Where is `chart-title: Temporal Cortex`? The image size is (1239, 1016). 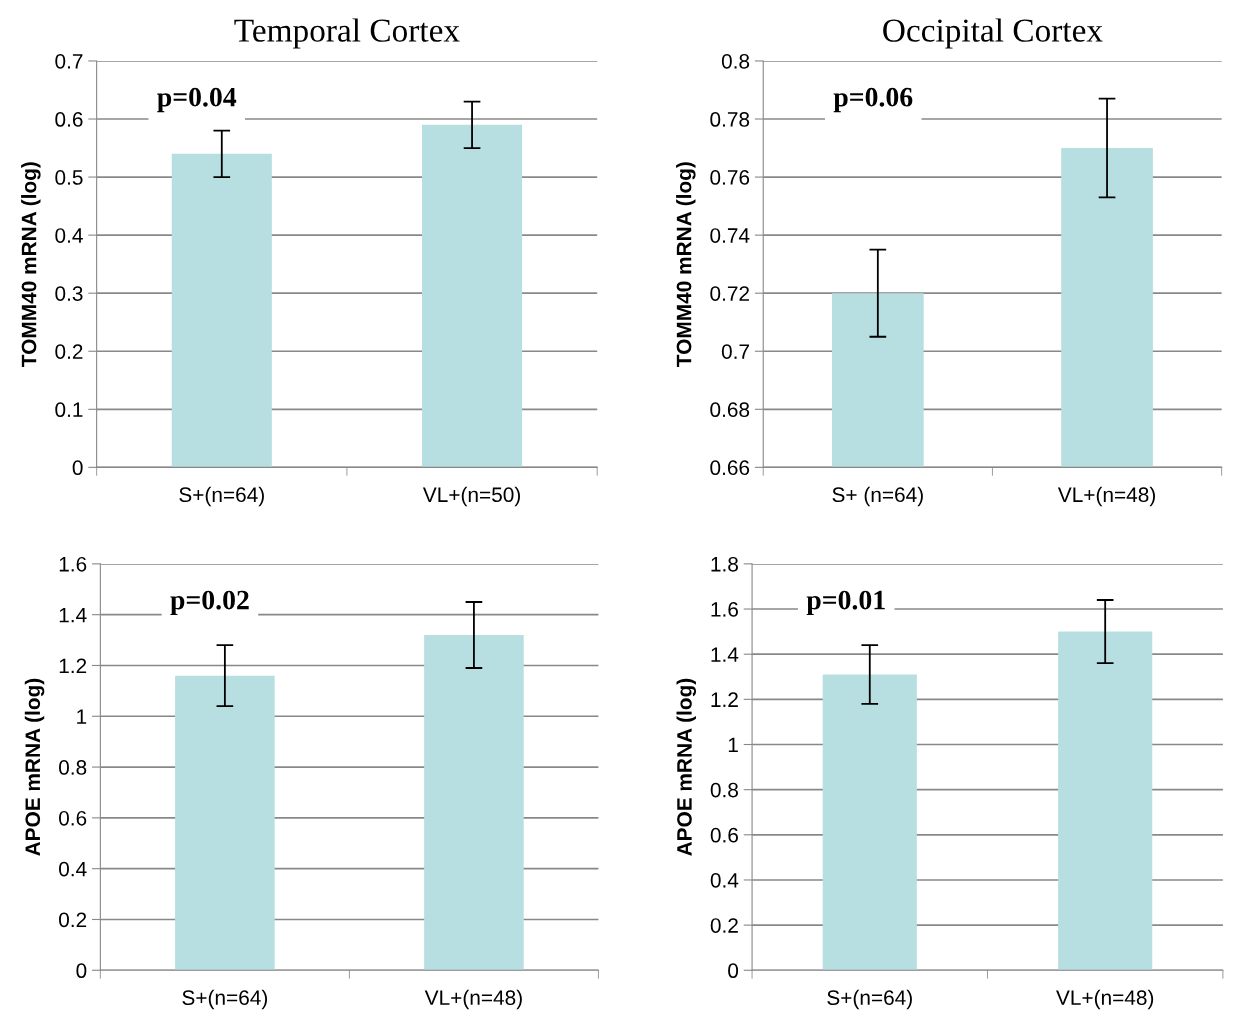 chart-title: Temporal Cortex is located at coordinates (347, 33).